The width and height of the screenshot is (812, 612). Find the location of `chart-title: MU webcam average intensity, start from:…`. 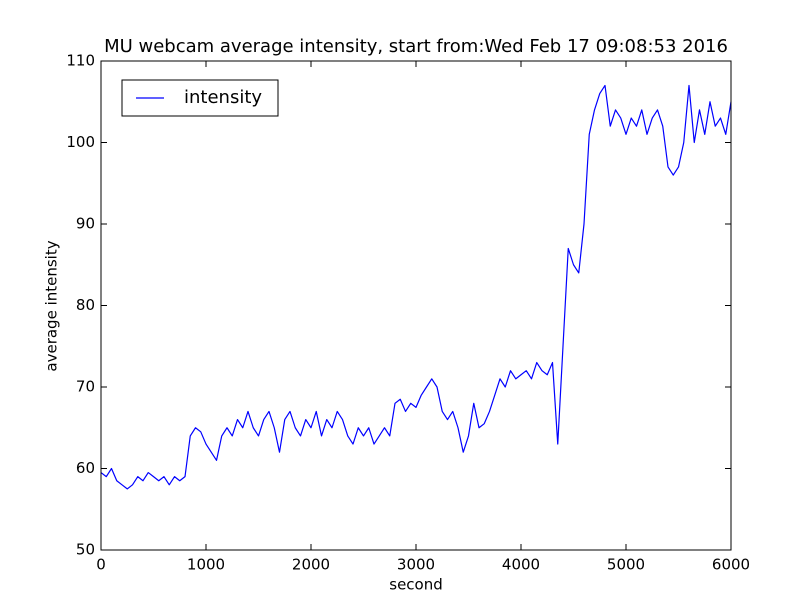

chart-title: MU webcam average intensity, start from:… is located at coordinates (416, 46).